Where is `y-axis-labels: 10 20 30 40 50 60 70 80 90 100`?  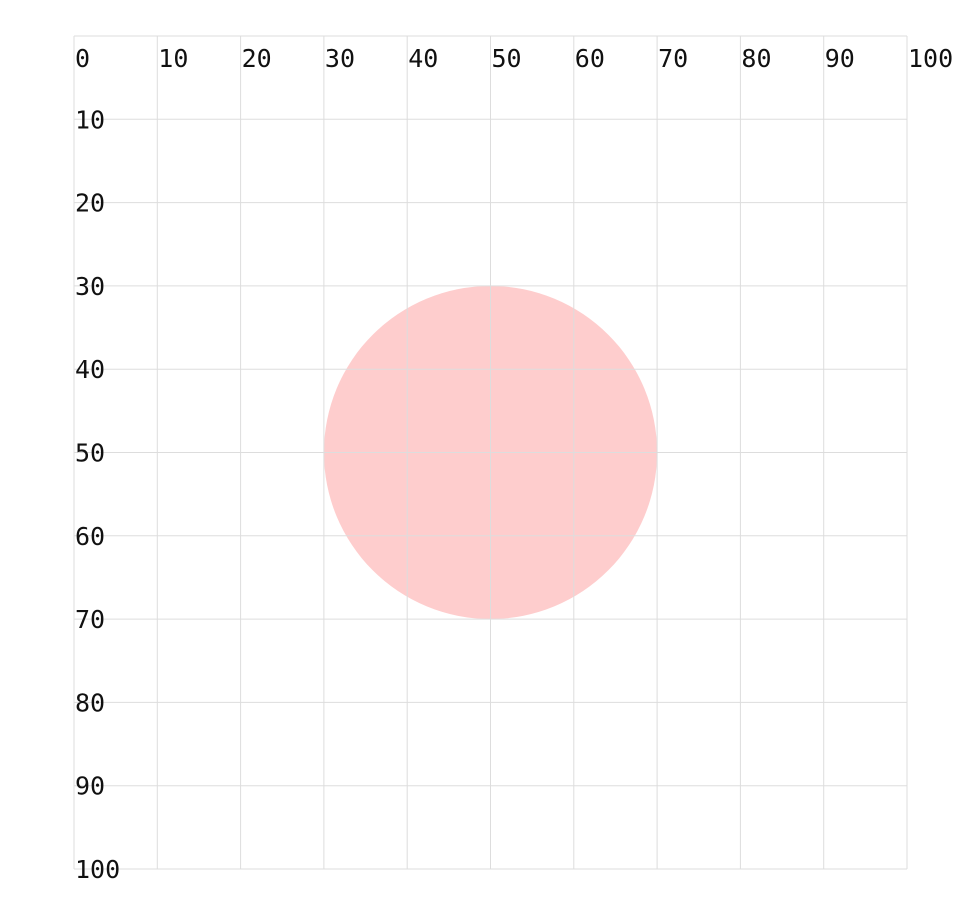 y-axis-labels: 10 20 30 40 50 60 70 80 90 100 is located at coordinates (97, 494).